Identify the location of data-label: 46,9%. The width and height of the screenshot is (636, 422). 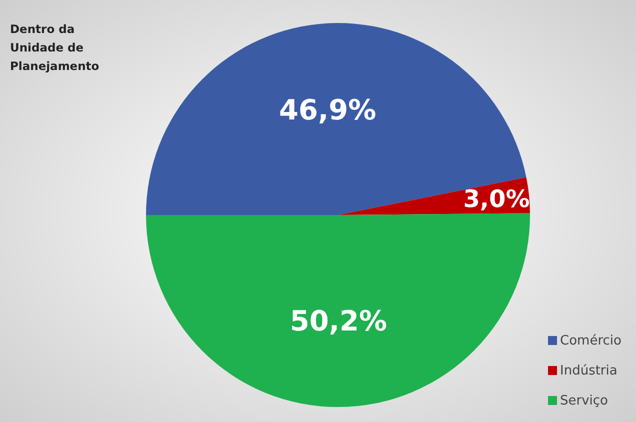
(327, 110).